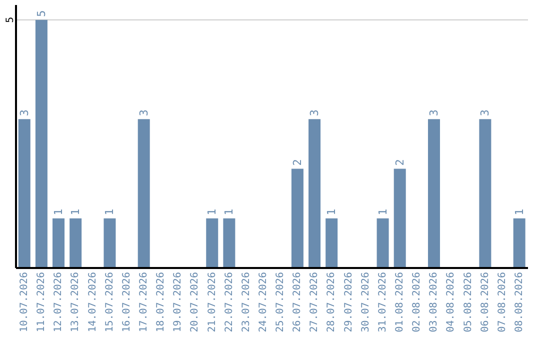 This screenshot has width=540, height=340. Describe the element at coordinates (110, 302) in the screenshot. I see `x-tick-label: 15.07.2026` at that location.